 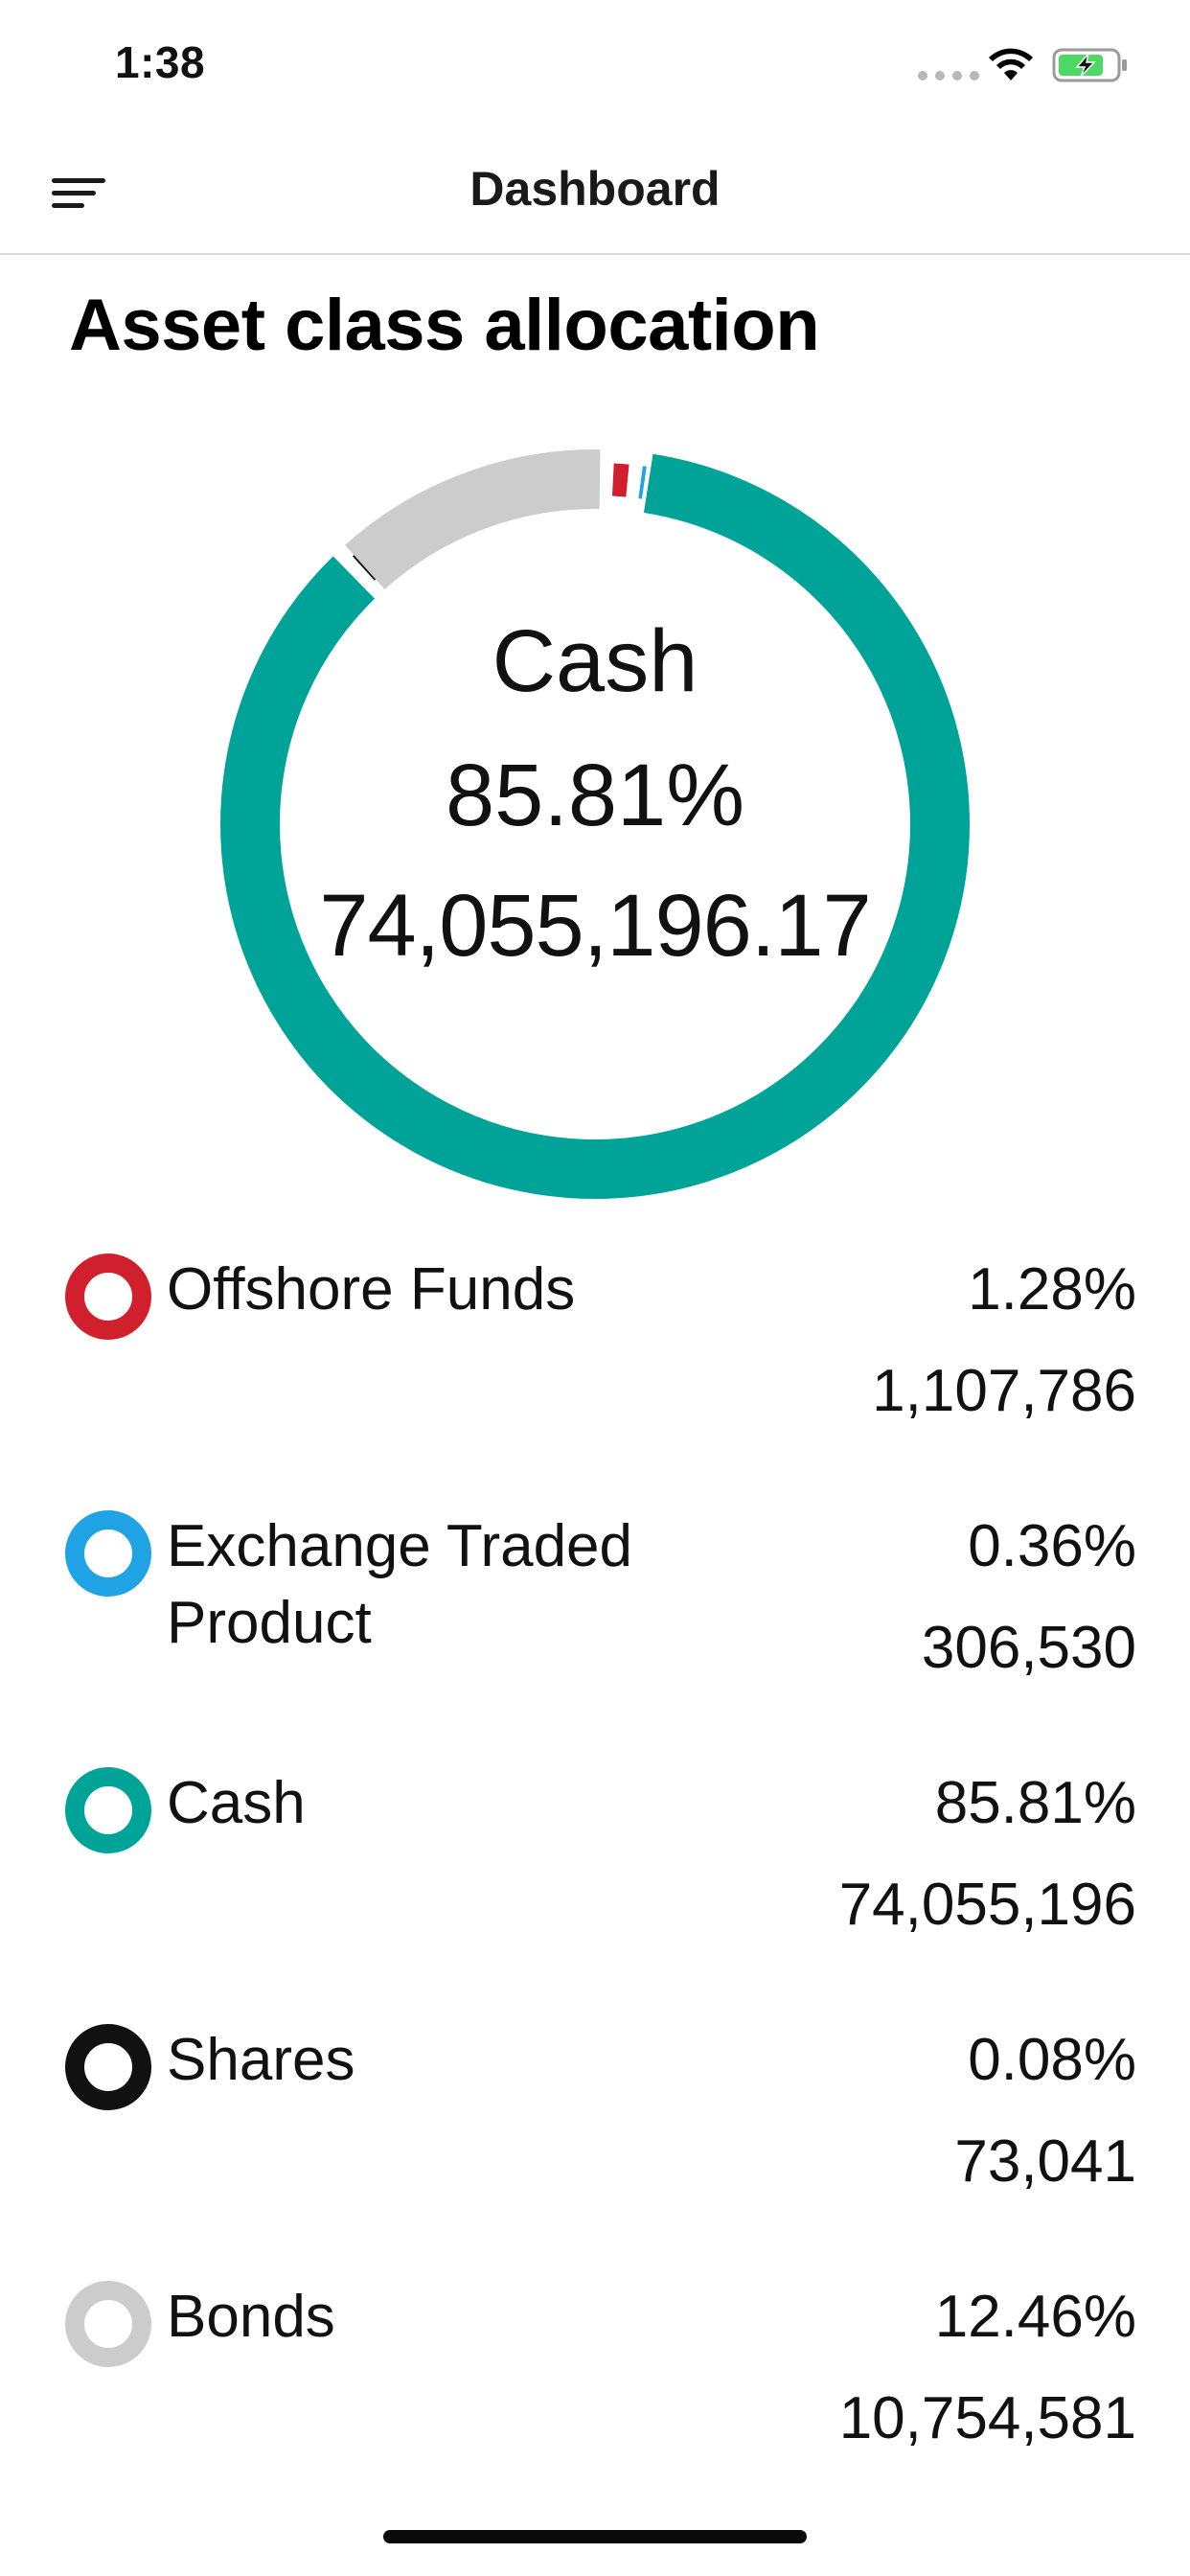 I want to click on legend-value: 10,754,581, so click(x=987, y=2418).